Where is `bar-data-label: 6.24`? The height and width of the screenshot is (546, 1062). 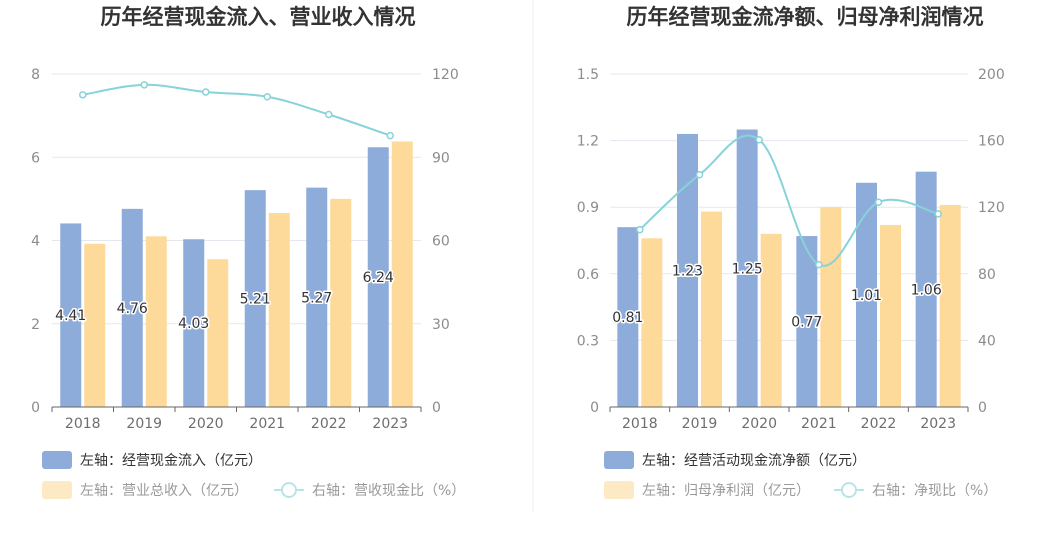
bar-data-label: 6.24 is located at coordinates (378, 278).